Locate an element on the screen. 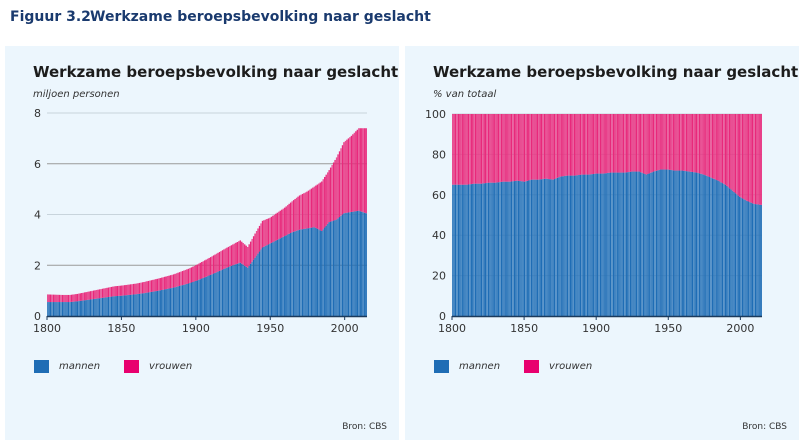  x-tick-label: 1900 is located at coordinates (596, 328).